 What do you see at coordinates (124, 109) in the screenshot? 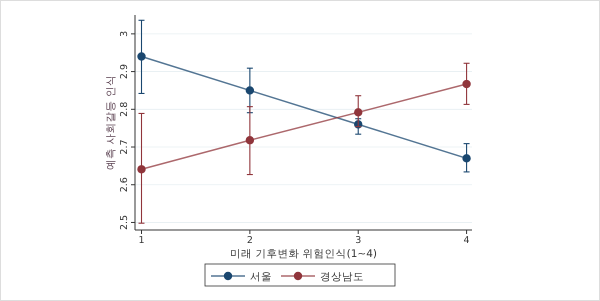
I see `y-tick-label: 2.8` at bounding box center [124, 109].